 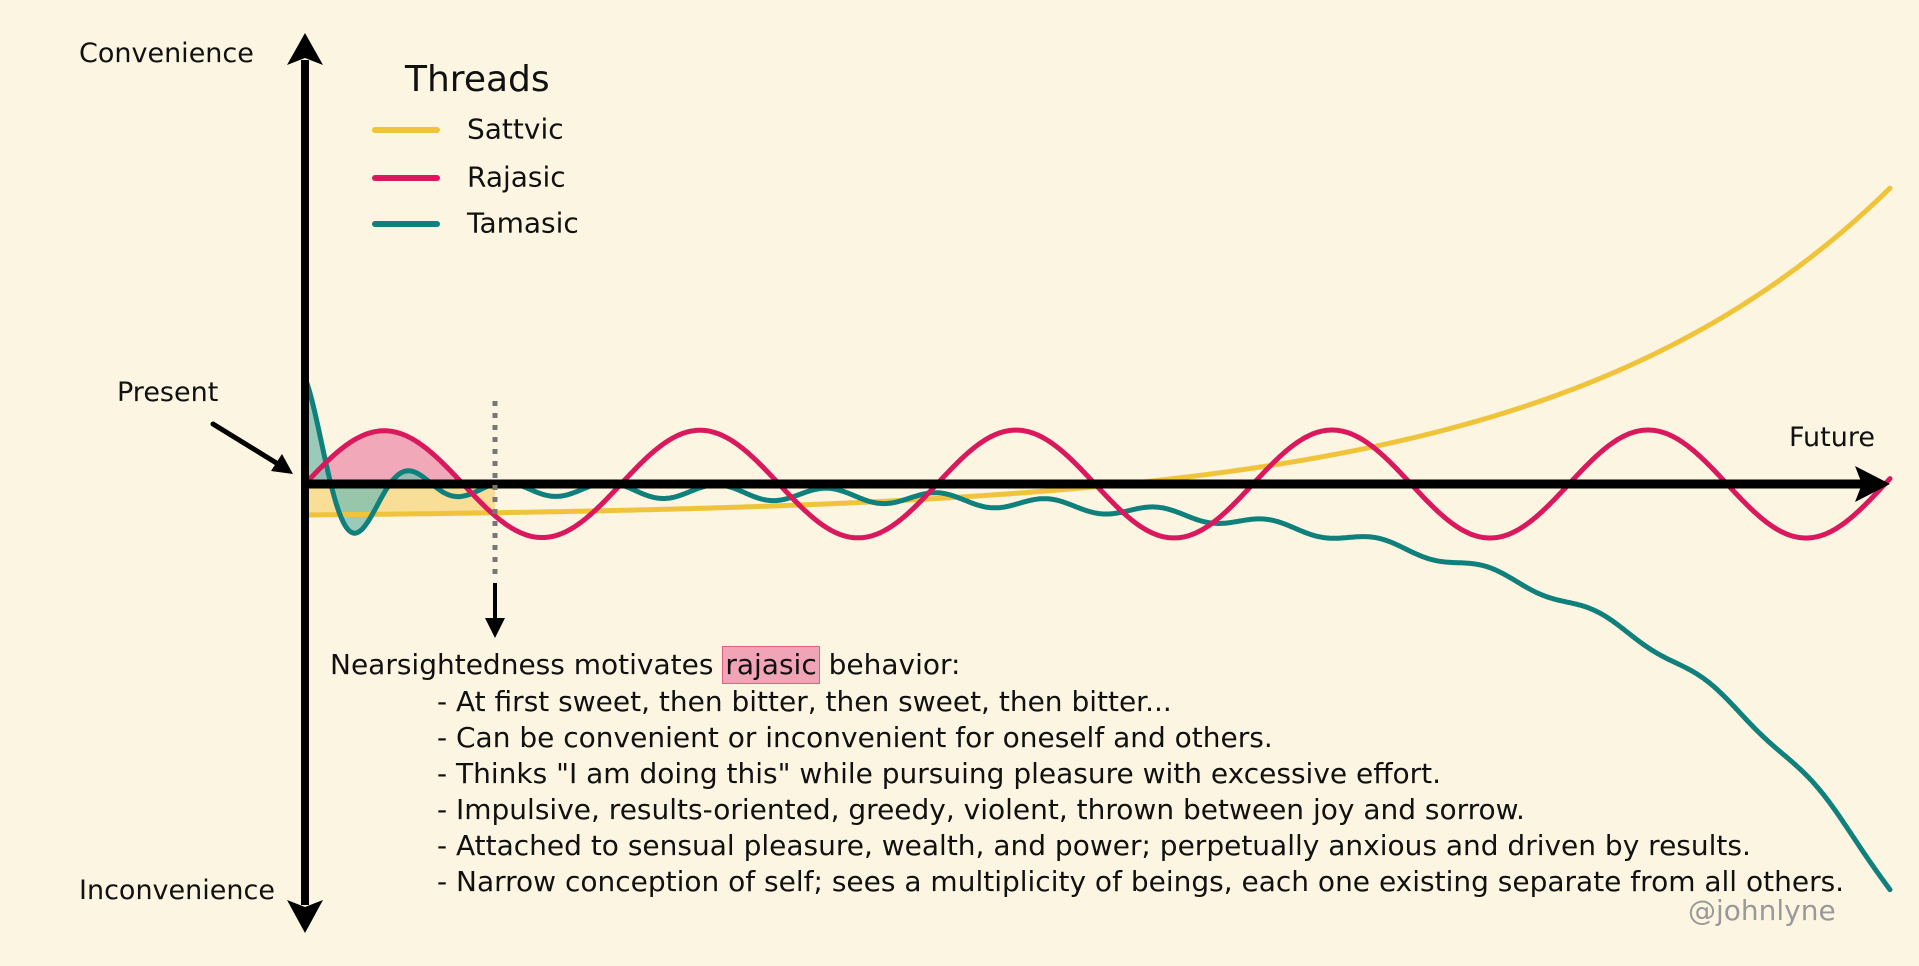 I want to click on description-prefix: Nearsightedness motivates, so click(x=522, y=664).